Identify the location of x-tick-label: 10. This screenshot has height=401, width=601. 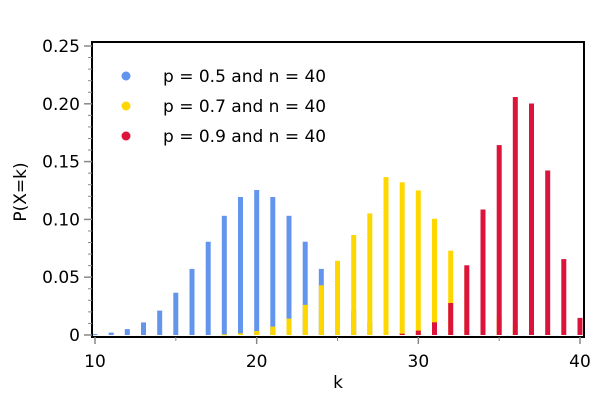
(95, 362).